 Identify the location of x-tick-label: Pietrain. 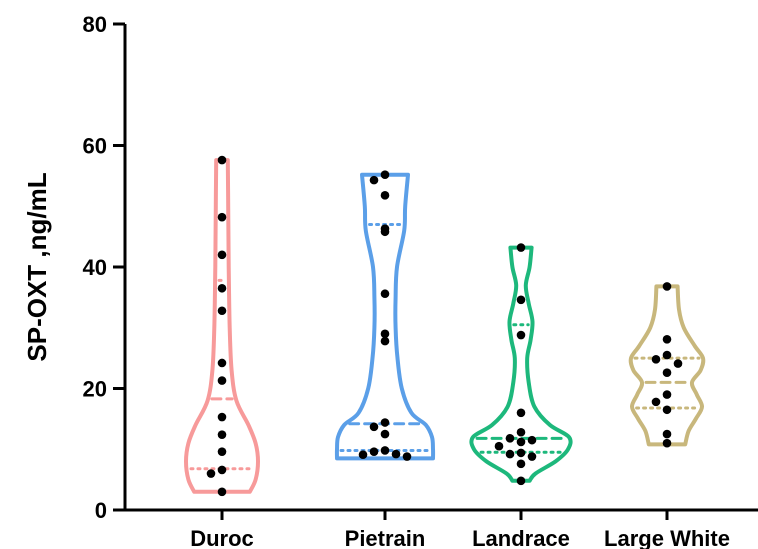
(385, 537).